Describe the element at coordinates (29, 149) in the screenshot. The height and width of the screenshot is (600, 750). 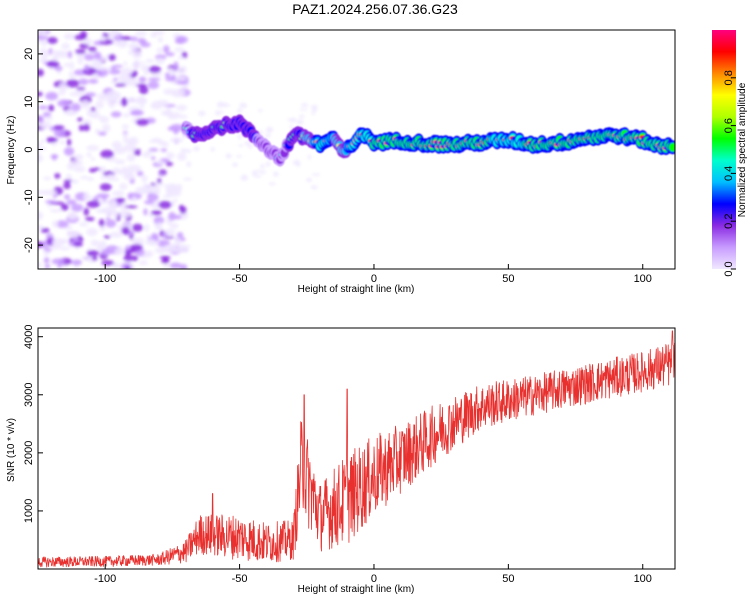
I see `undefined-tick-label: 0` at that location.